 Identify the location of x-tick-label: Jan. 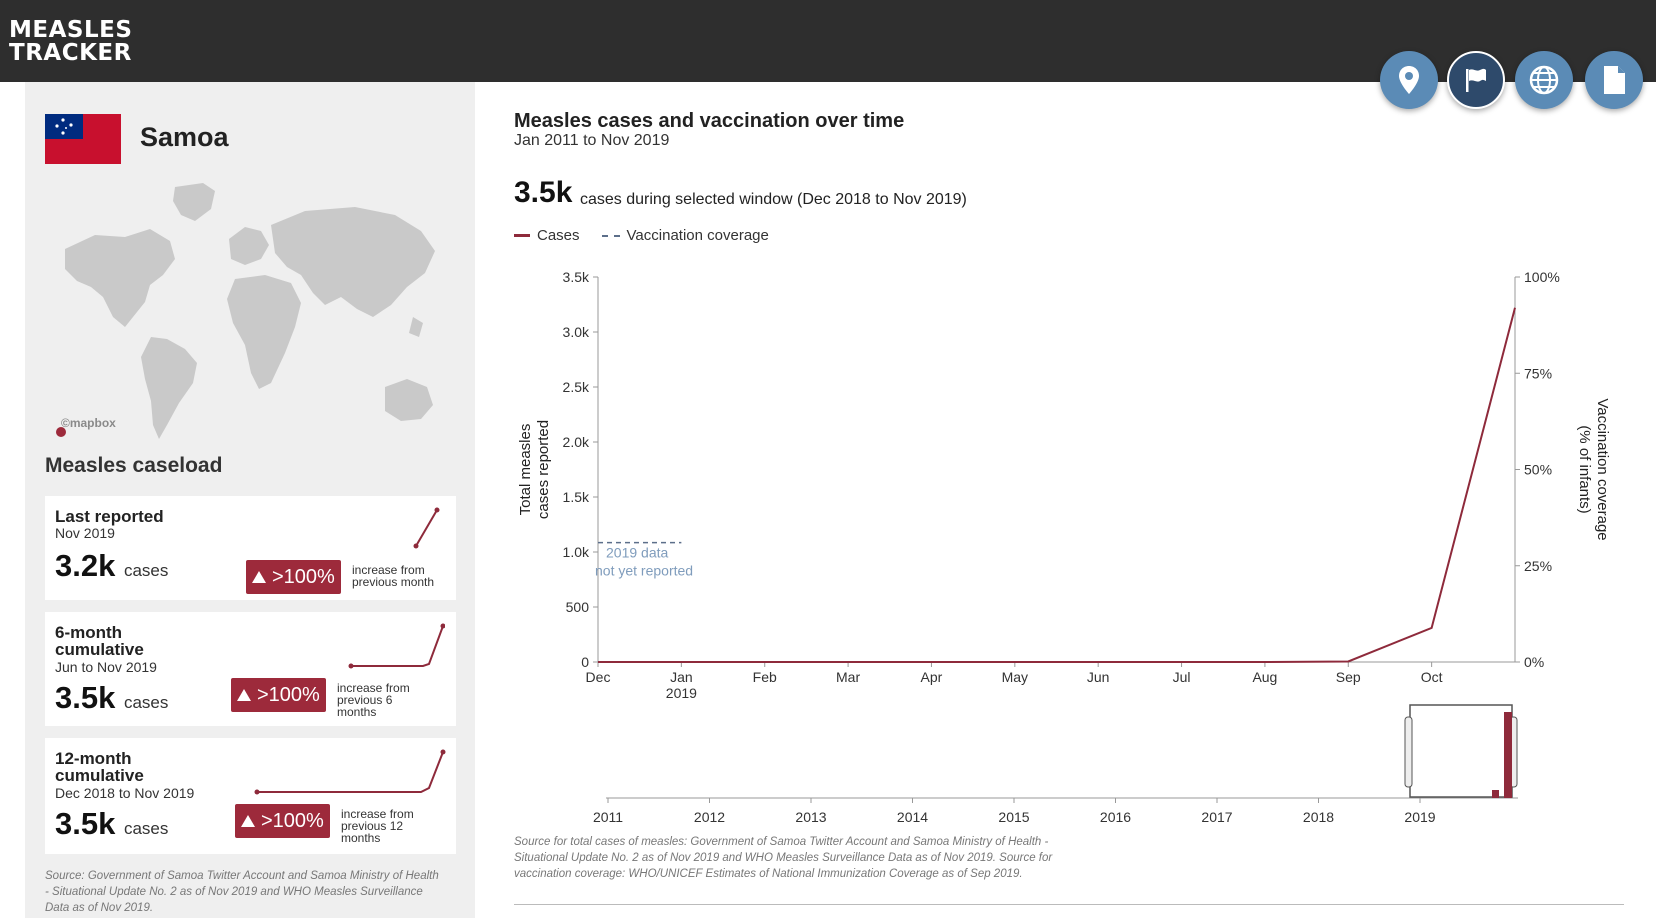
(681, 677).